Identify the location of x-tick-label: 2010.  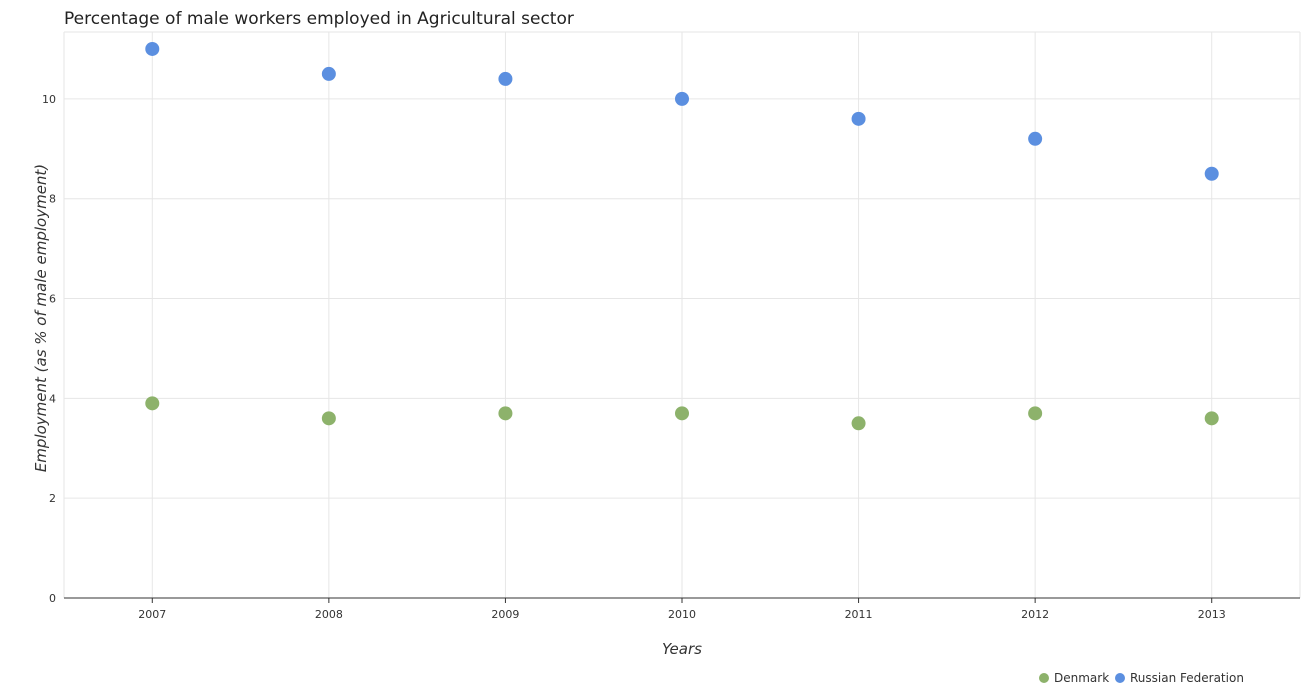
(682, 614).